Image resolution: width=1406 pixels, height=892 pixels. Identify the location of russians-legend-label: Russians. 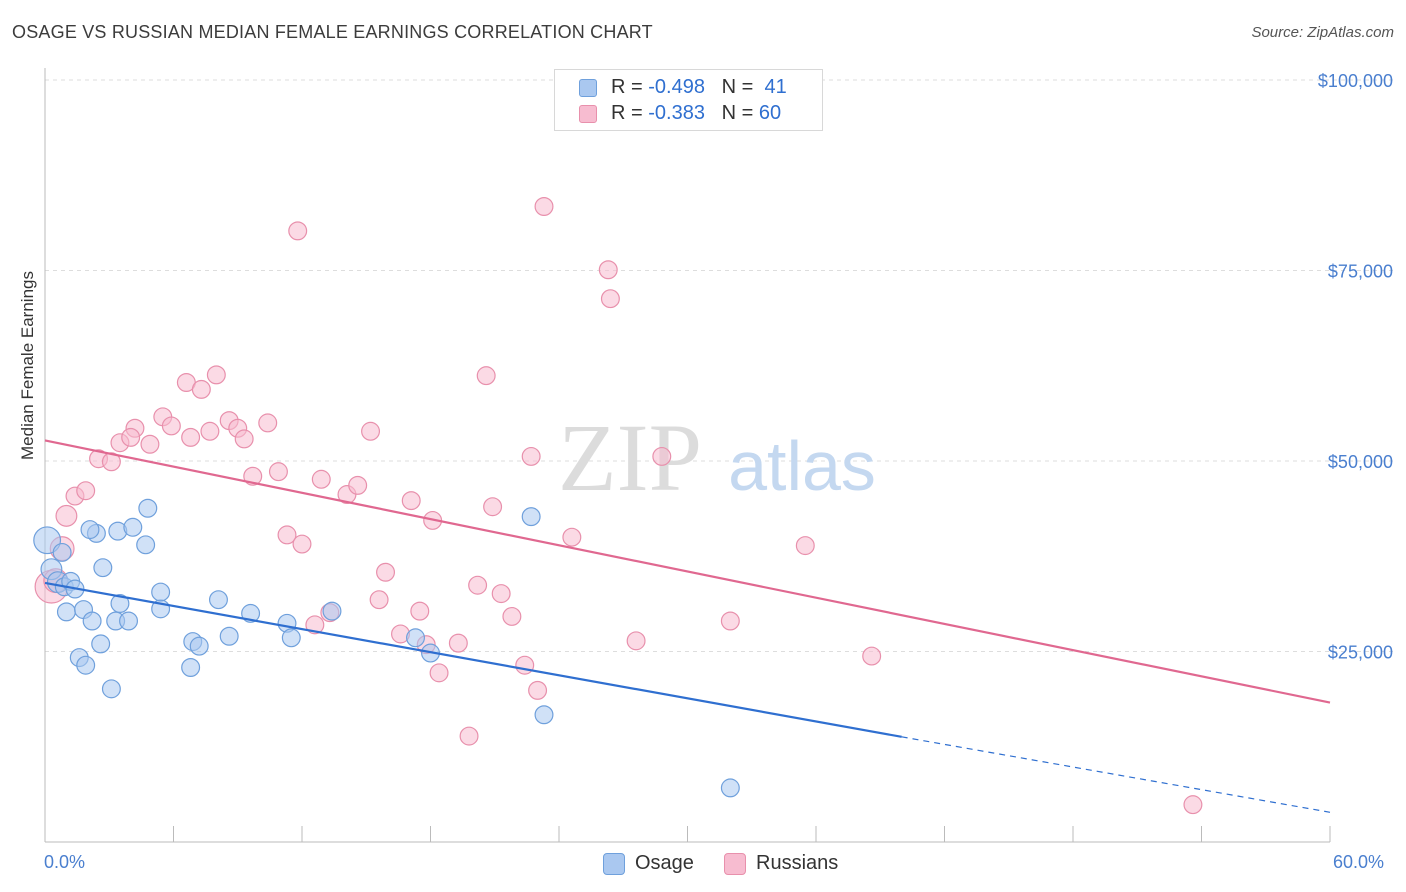
(797, 863).